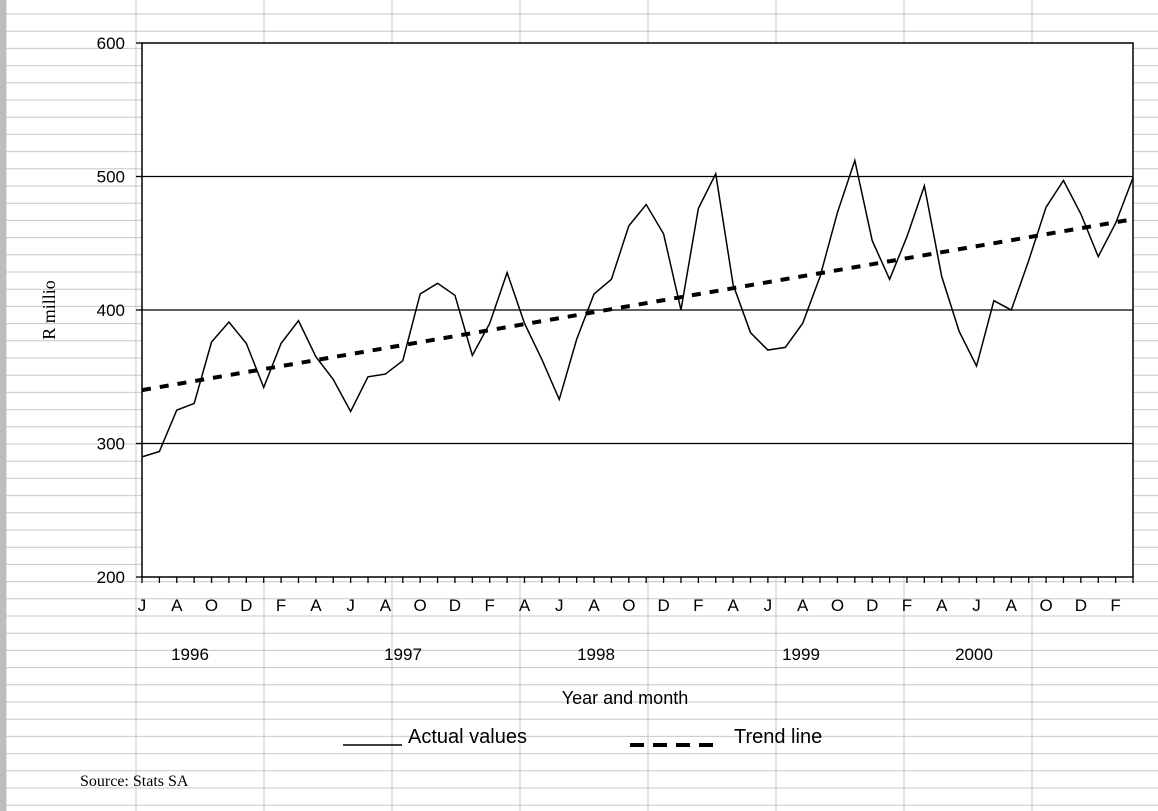 The image size is (1158, 811). What do you see at coordinates (403, 654) in the screenshot?
I see `year-label: 1997` at bounding box center [403, 654].